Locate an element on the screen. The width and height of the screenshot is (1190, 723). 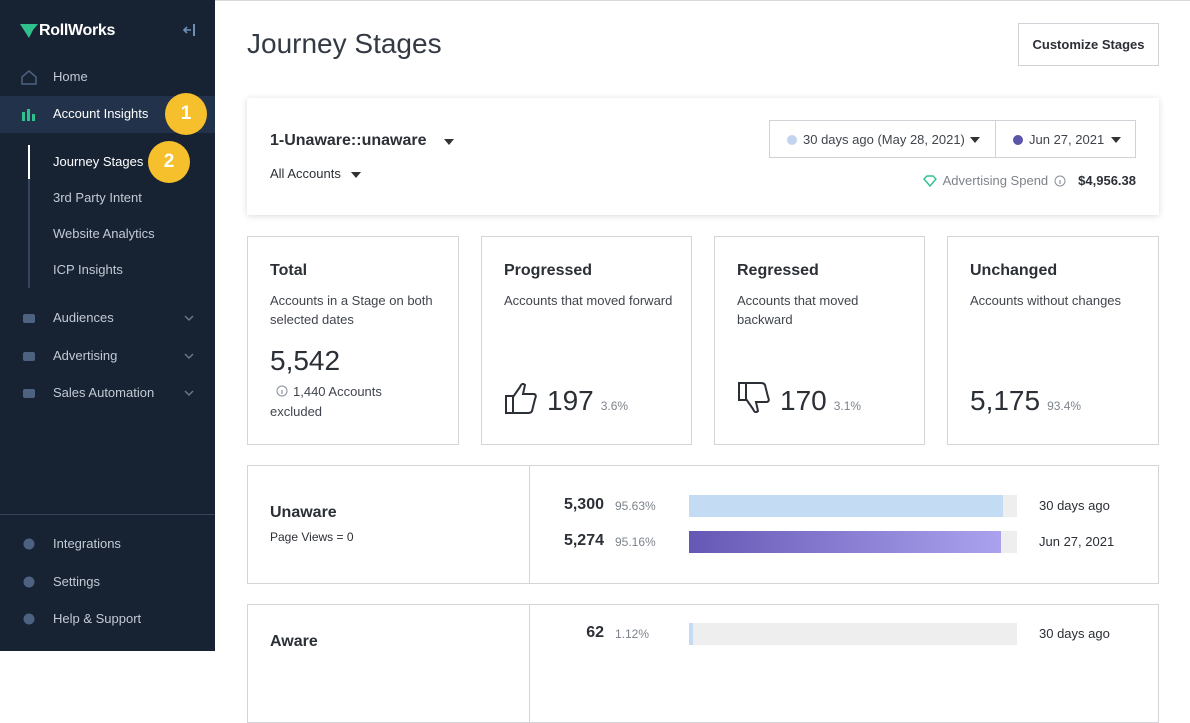
stage-select: 1-Unaware::unaware is located at coordinates (348, 140).